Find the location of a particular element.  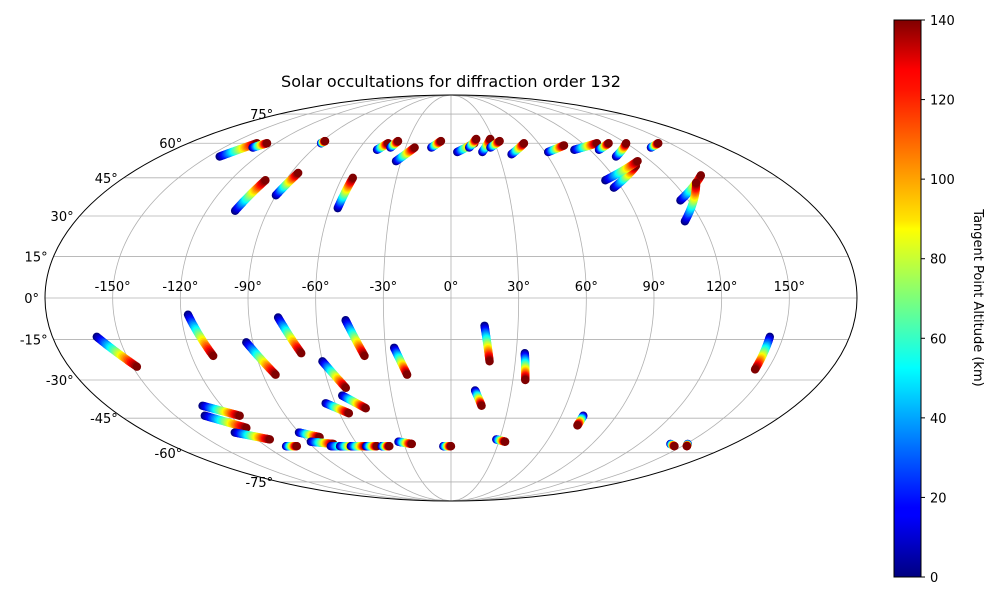

lat-tick-label: 30° is located at coordinates (62, 217).